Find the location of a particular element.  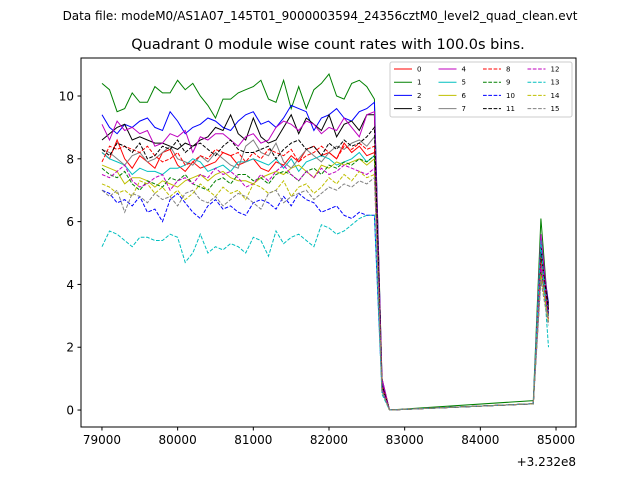

legend-label-10: 10 is located at coordinates (510, 96).